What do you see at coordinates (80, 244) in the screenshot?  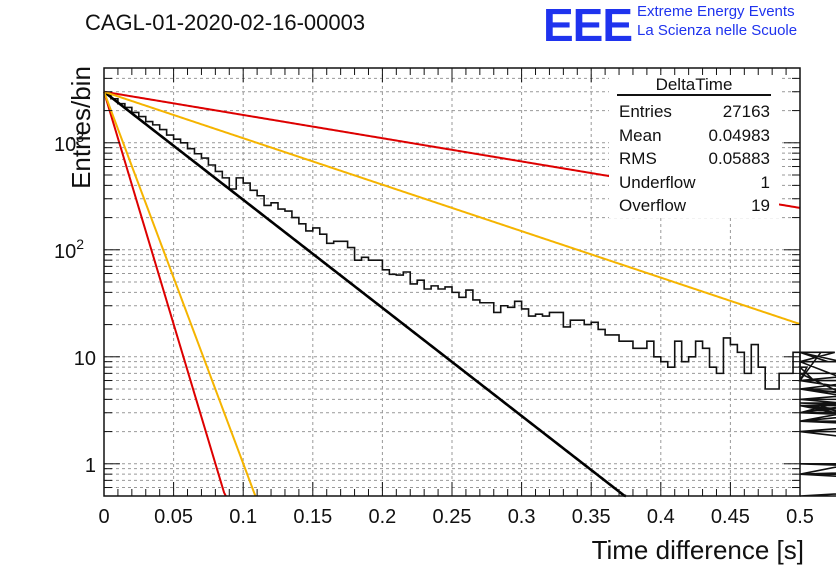 I see `y-tick-exponent: 2` at bounding box center [80, 244].